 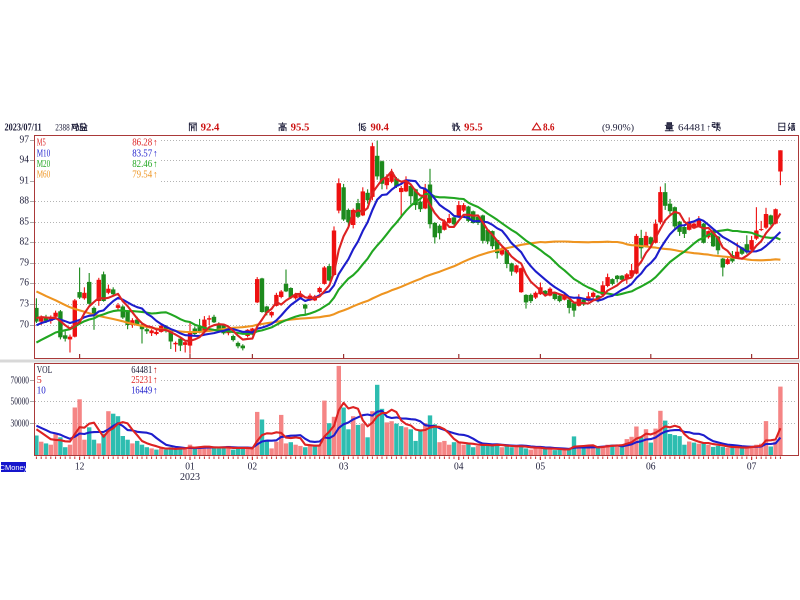 What do you see at coordinates (20, 381) in the screenshot?
I see `svg-text: 70000` at bounding box center [20, 381].